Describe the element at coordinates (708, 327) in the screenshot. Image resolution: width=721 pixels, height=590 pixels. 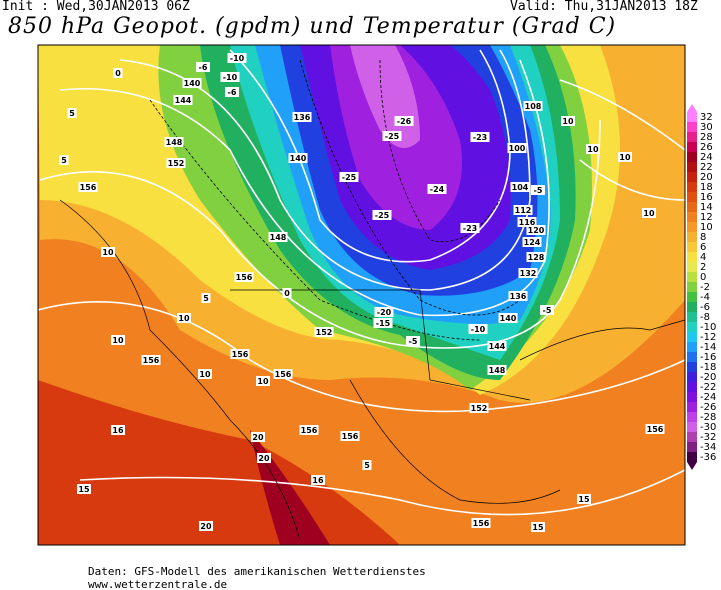
I see `colorbar-label: -10` at that location.